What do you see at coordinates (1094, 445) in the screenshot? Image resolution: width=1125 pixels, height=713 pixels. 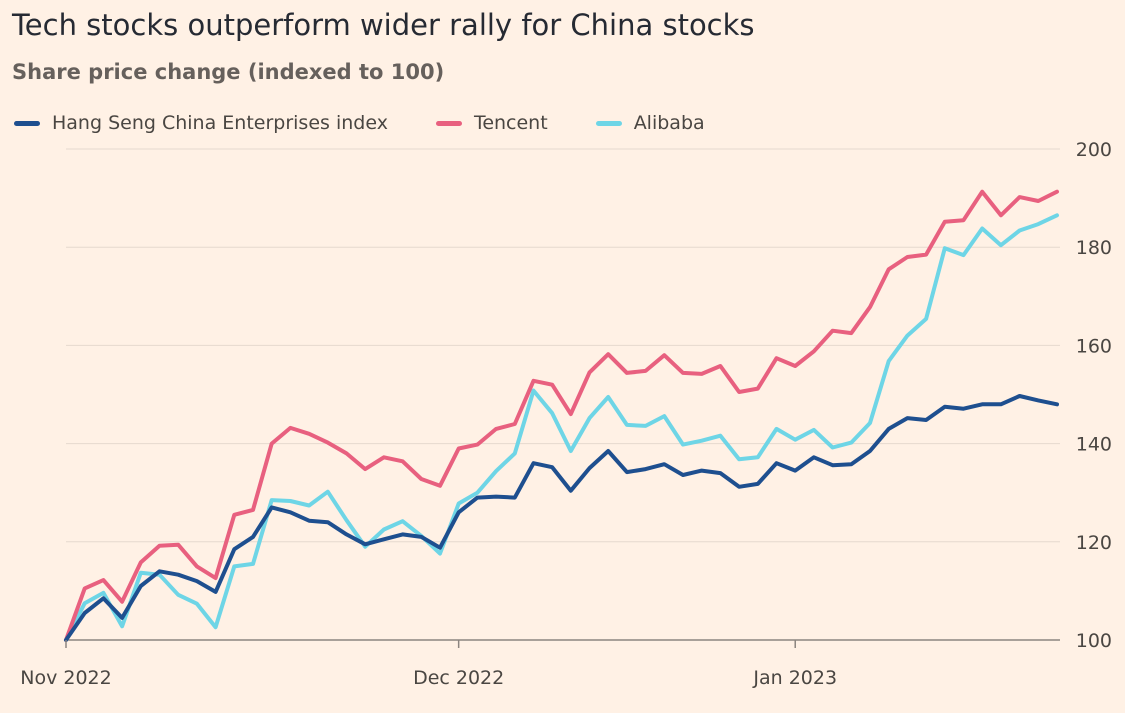 I see `y-tick-label-140: 140` at bounding box center [1094, 445].